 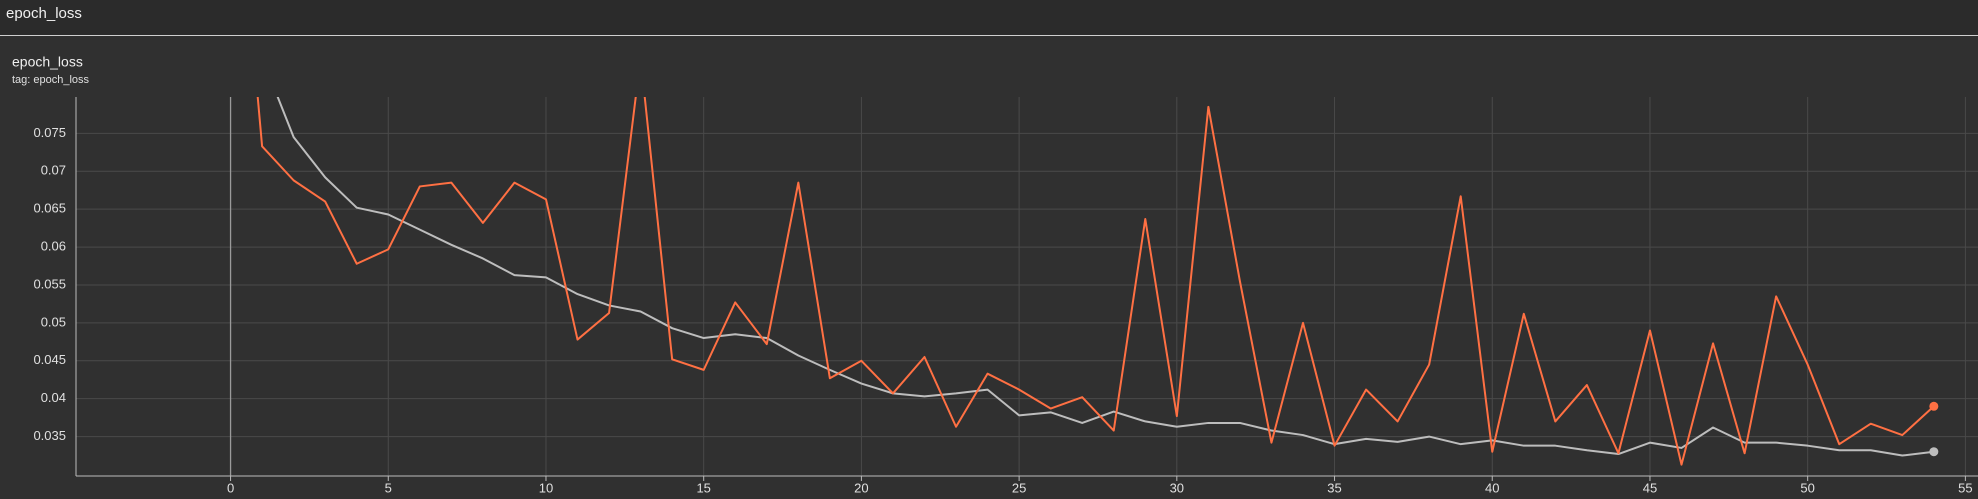 What do you see at coordinates (47, 62) in the screenshot?
I see `card-title: epoch_loss` at bounding box center [47, 62].